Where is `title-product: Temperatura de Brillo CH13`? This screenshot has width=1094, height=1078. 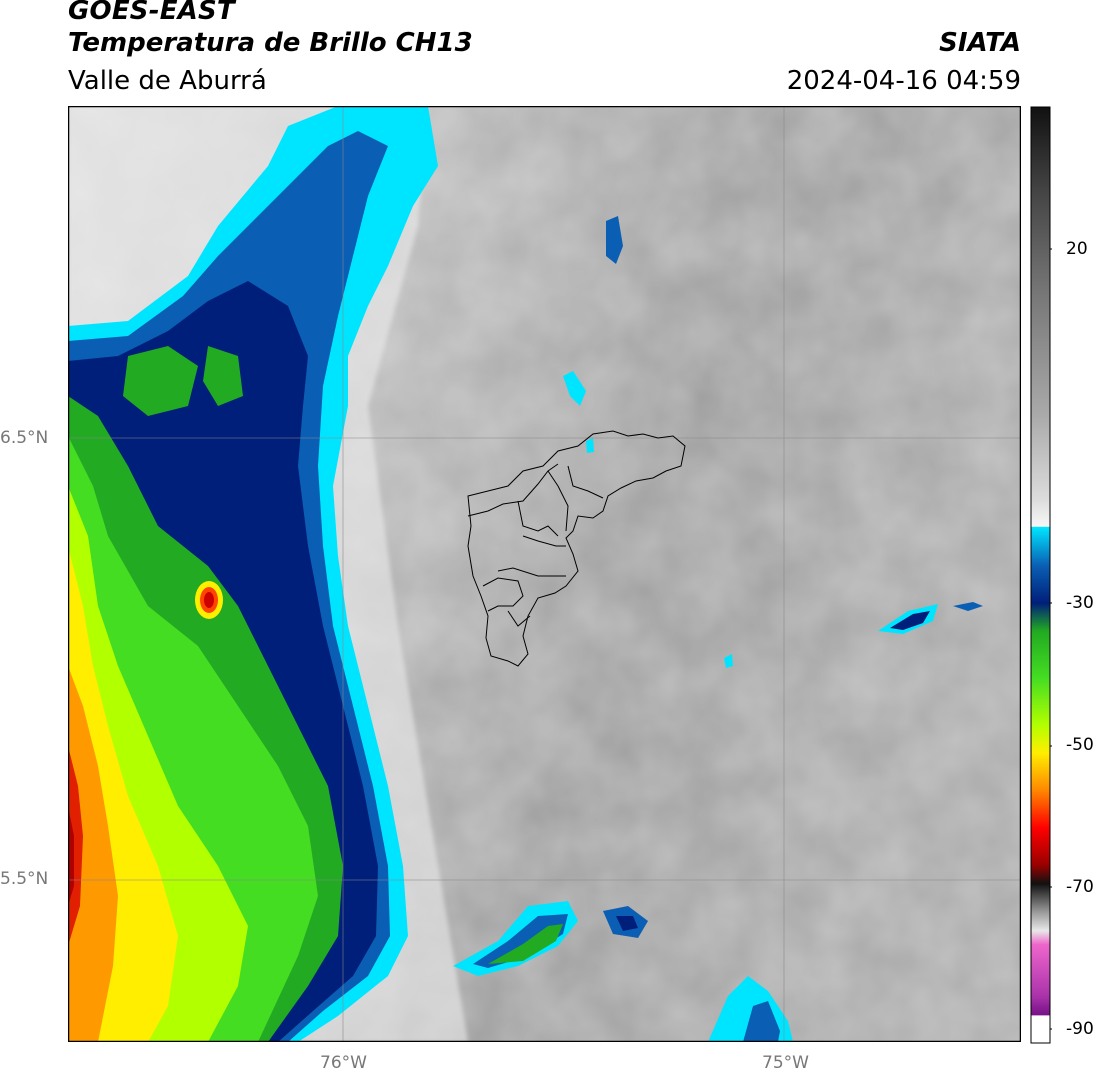 title-product: Temperatura de Brillo CH13 is located at coordinates (270, 43).